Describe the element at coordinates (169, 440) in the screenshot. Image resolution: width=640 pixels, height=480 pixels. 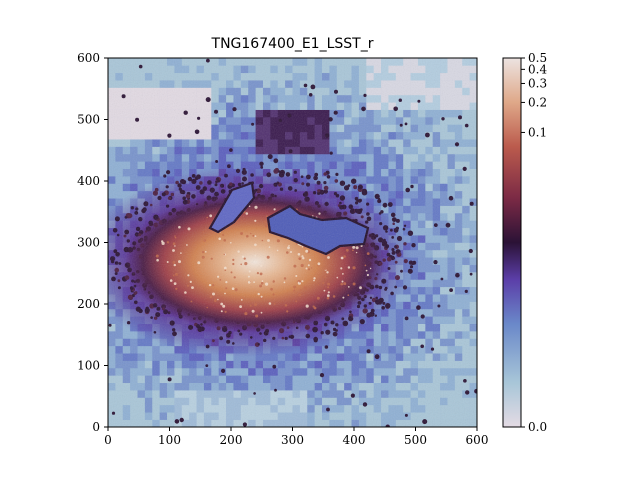
I see `x-tick-label: 100` at that location.